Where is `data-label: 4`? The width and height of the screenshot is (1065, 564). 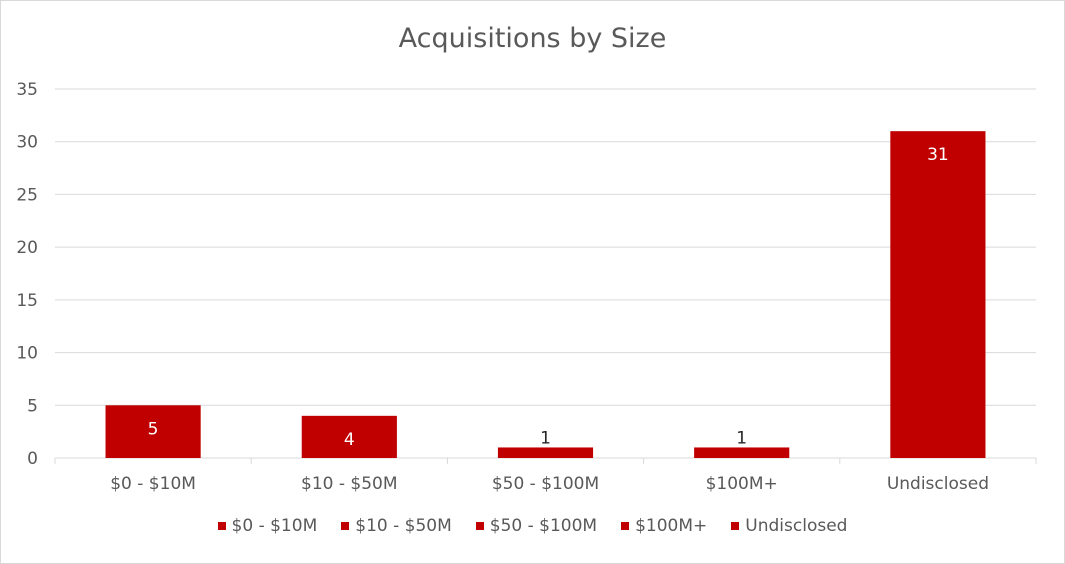
data-label: 4 is located at coordinates (349, 440).